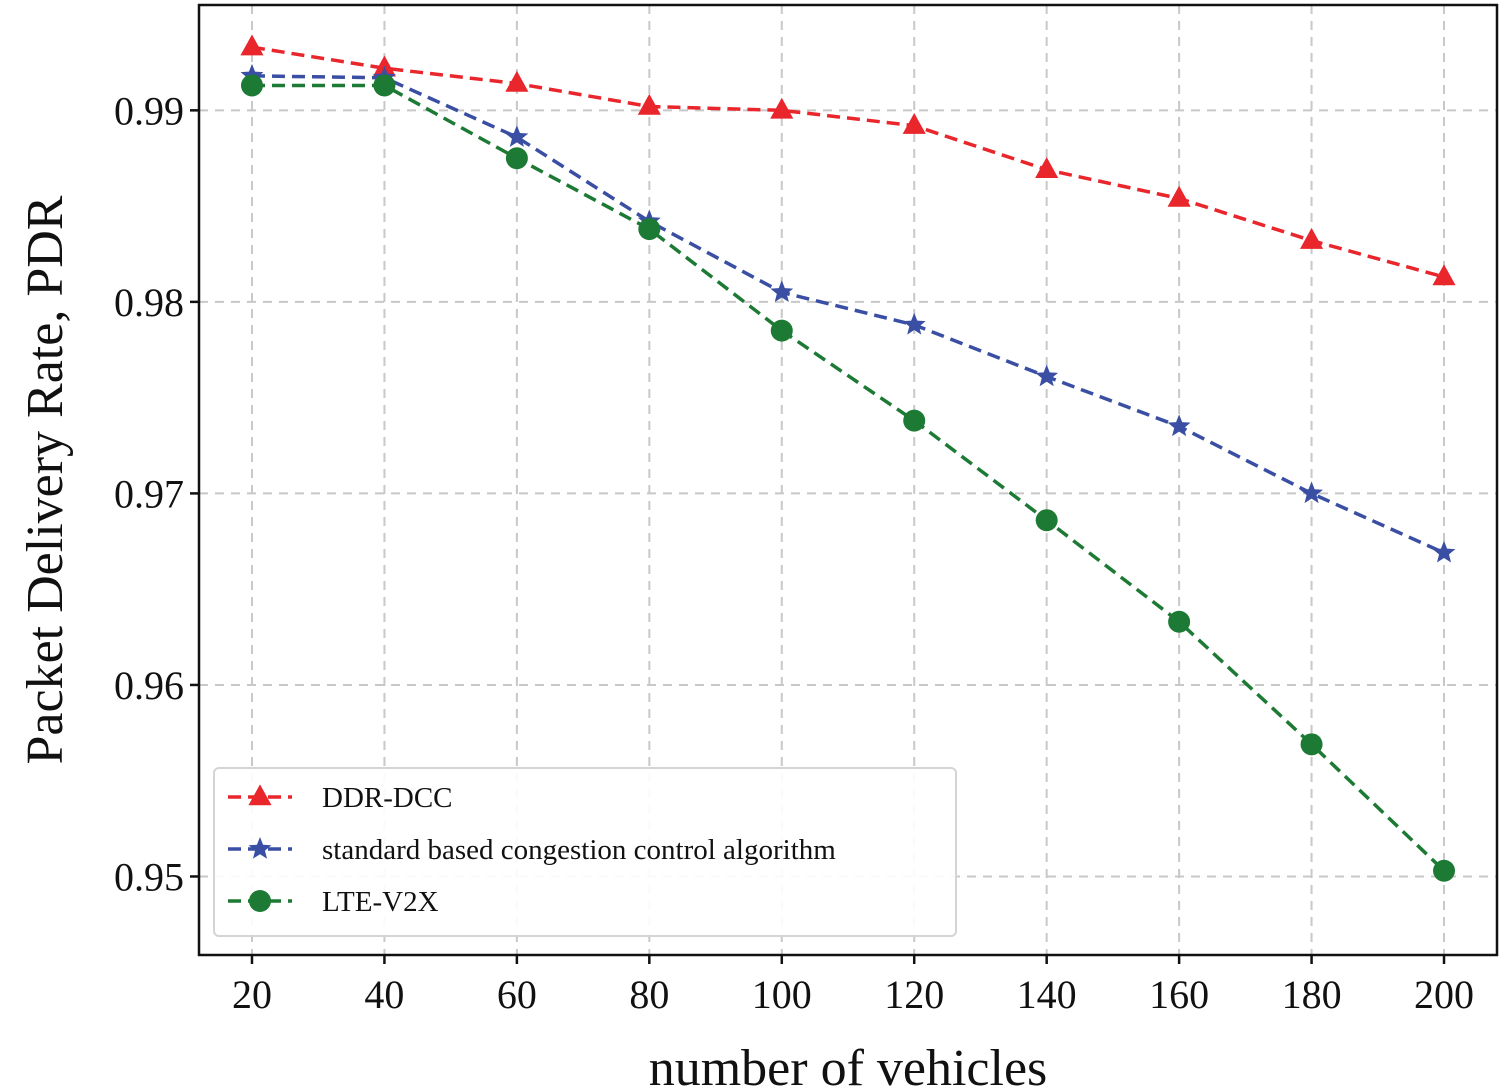 The height and width of the screenshot is (1089, 1508). Describe the element at coordinates (848, 1064) in the screenshot. I see `x-axis-title: number of vehicles` at that location.